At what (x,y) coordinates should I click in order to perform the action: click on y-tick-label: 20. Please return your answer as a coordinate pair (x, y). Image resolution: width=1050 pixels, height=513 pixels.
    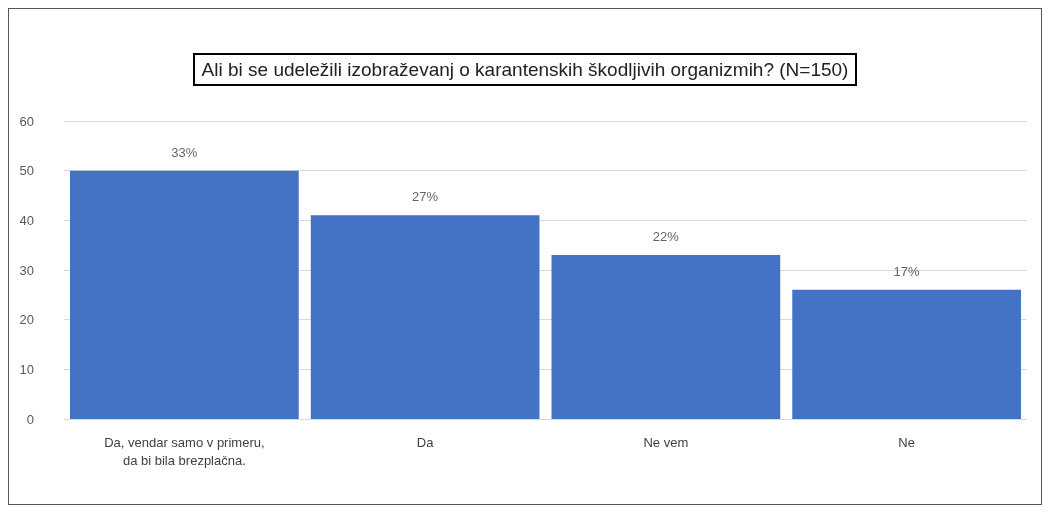
    Looking at the image, I should click on (26, 320).